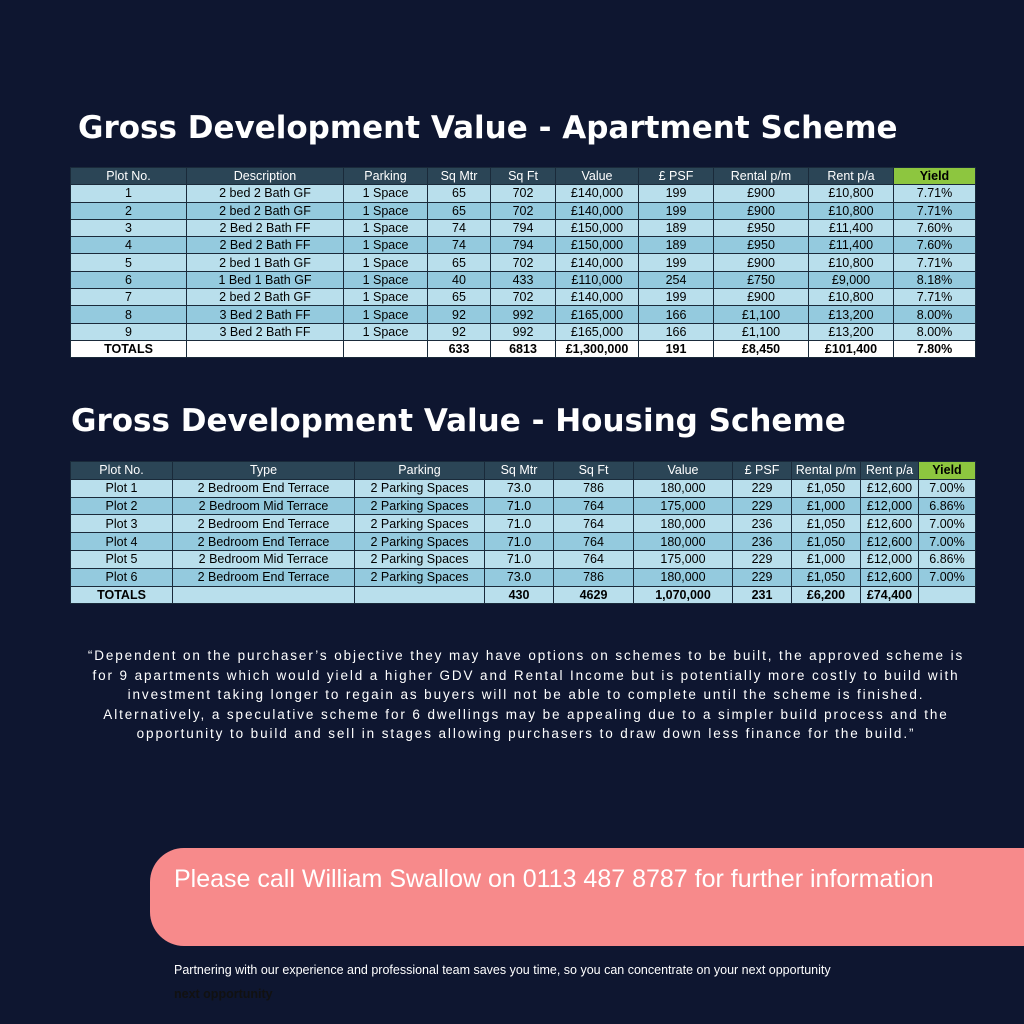  Describe the element at coordinates (762, 524) in the screenshot. I see `cell: 236` at that location.